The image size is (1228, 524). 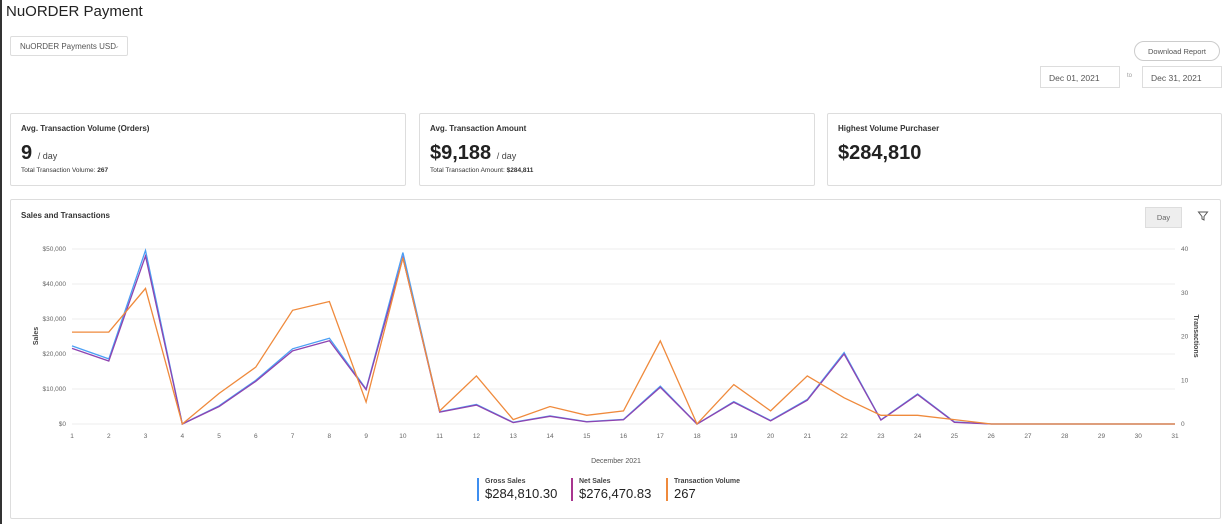 What do you see at coordinates (1175, 436) in the screenshot?
I see `x-tick-label: 31` at bounding box center [1175, 436].